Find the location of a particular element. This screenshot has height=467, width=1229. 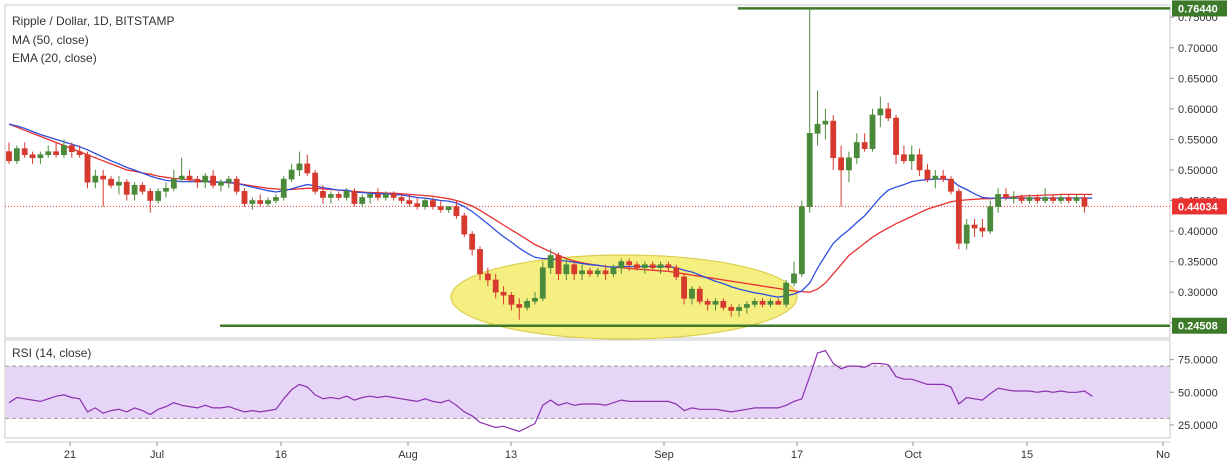

price-tick-label: 0.65000 is located at coordinates (1198, 79).